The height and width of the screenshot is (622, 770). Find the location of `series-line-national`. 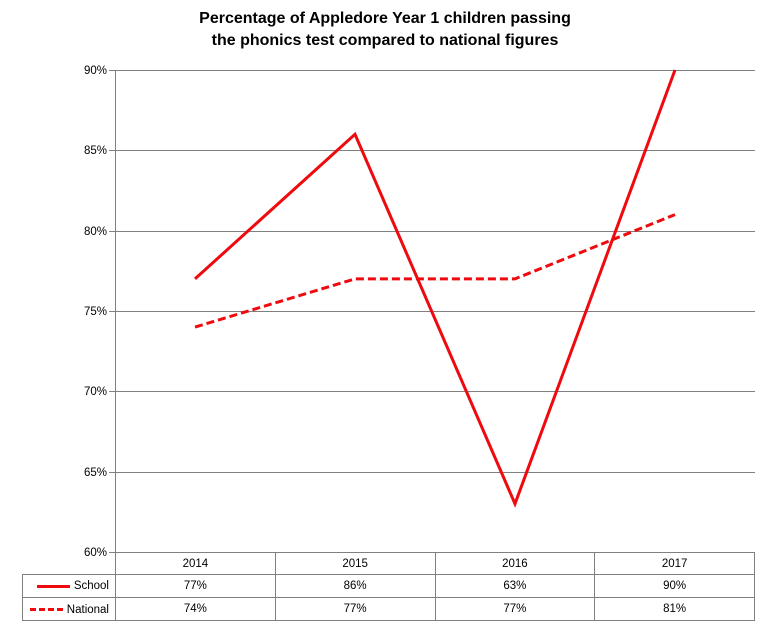

series-line-national is located at coordinates (435, 271).